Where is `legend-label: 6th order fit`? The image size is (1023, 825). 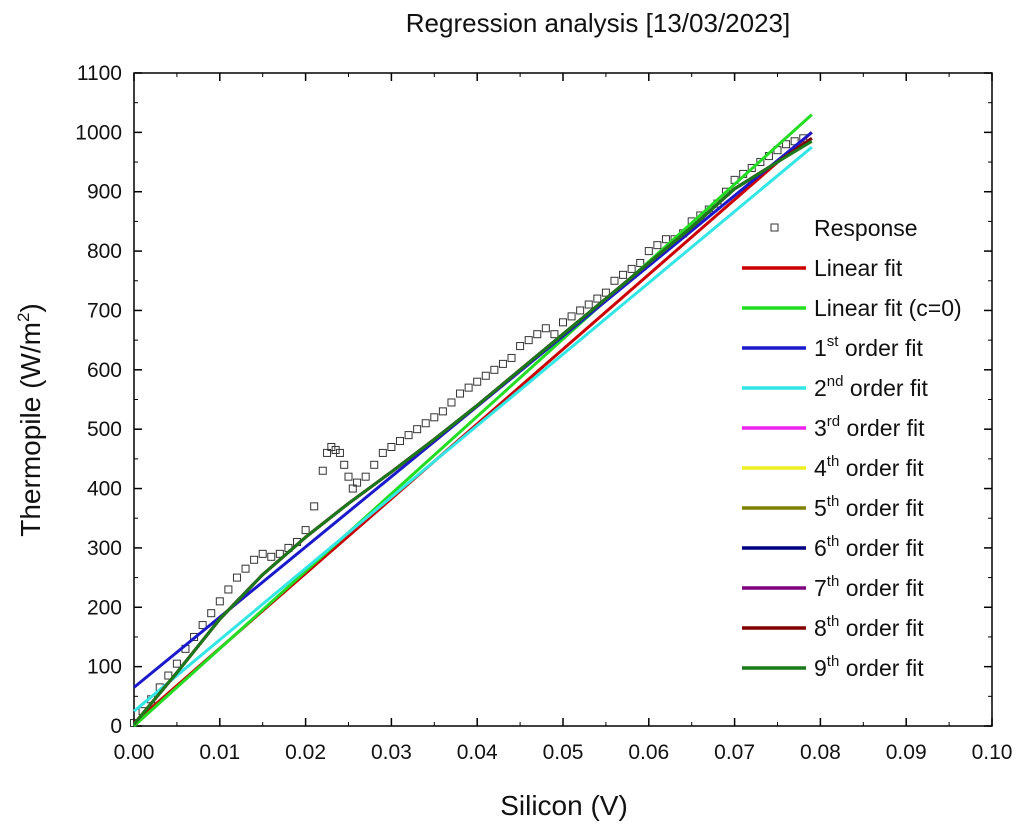 legend-label: 6th order fit is located at coordinates (869, 547).